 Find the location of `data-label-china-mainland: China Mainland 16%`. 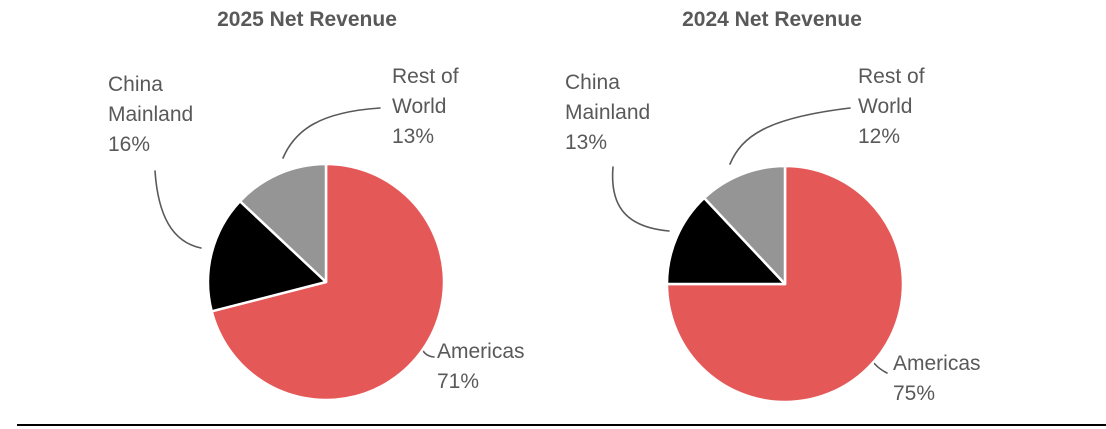

data-label-china-mainland: China Mainland 16% is located at coordinates (167, 115).